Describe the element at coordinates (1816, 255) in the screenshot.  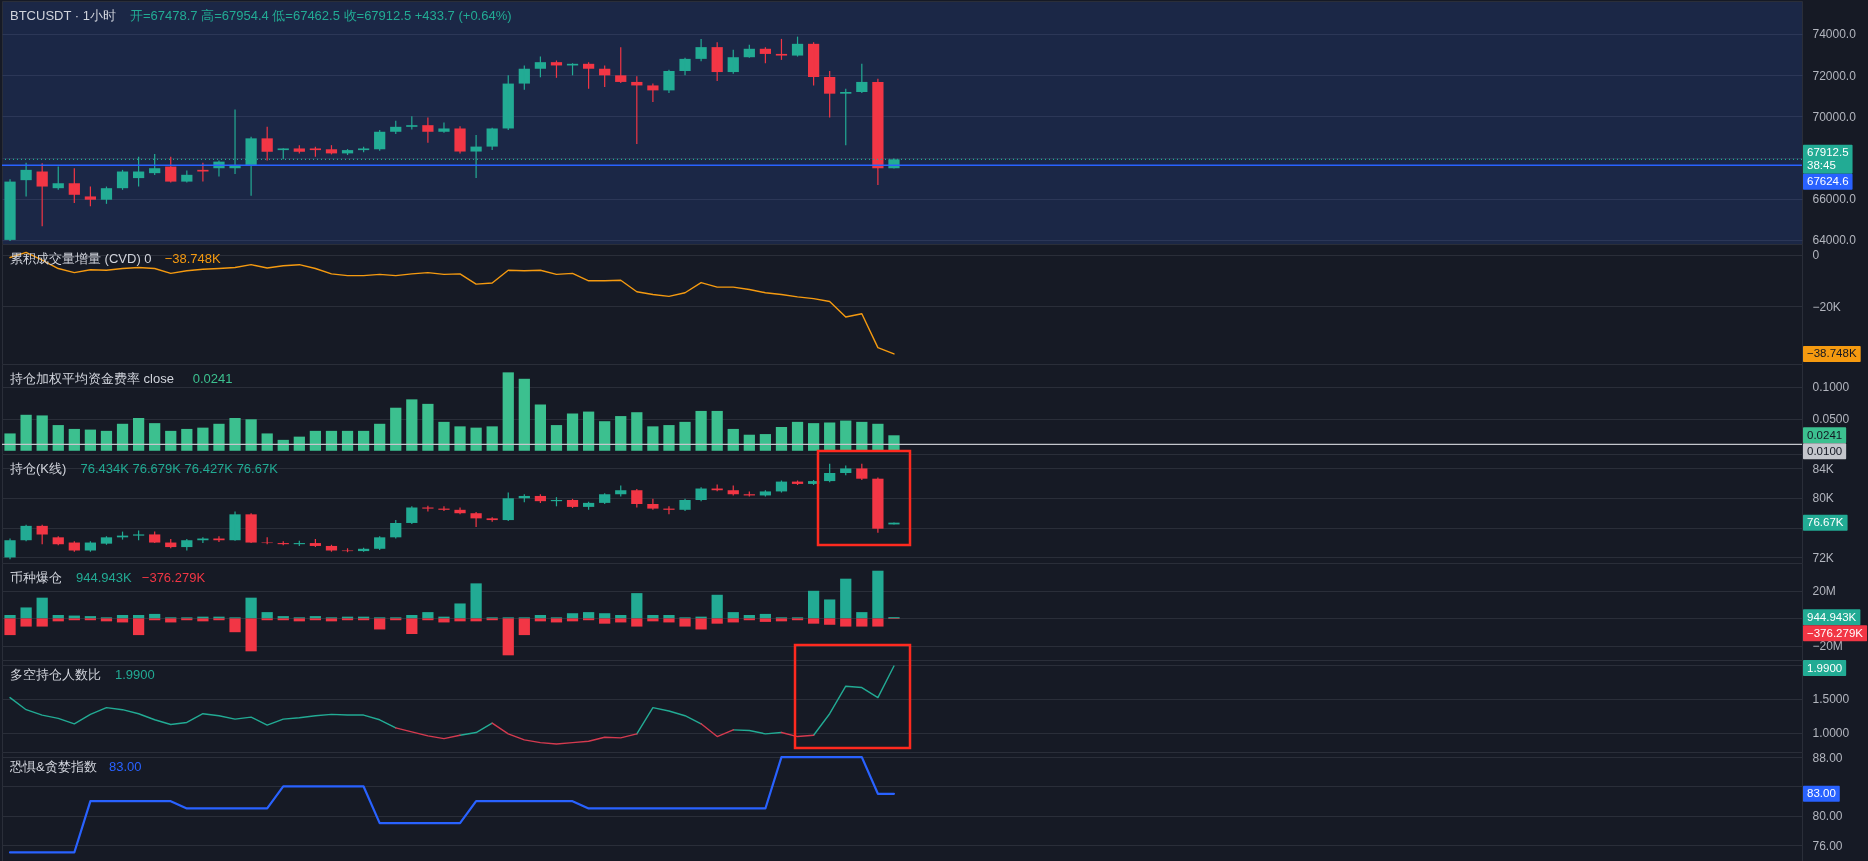
I see `y-tick-label: 0` at that location.